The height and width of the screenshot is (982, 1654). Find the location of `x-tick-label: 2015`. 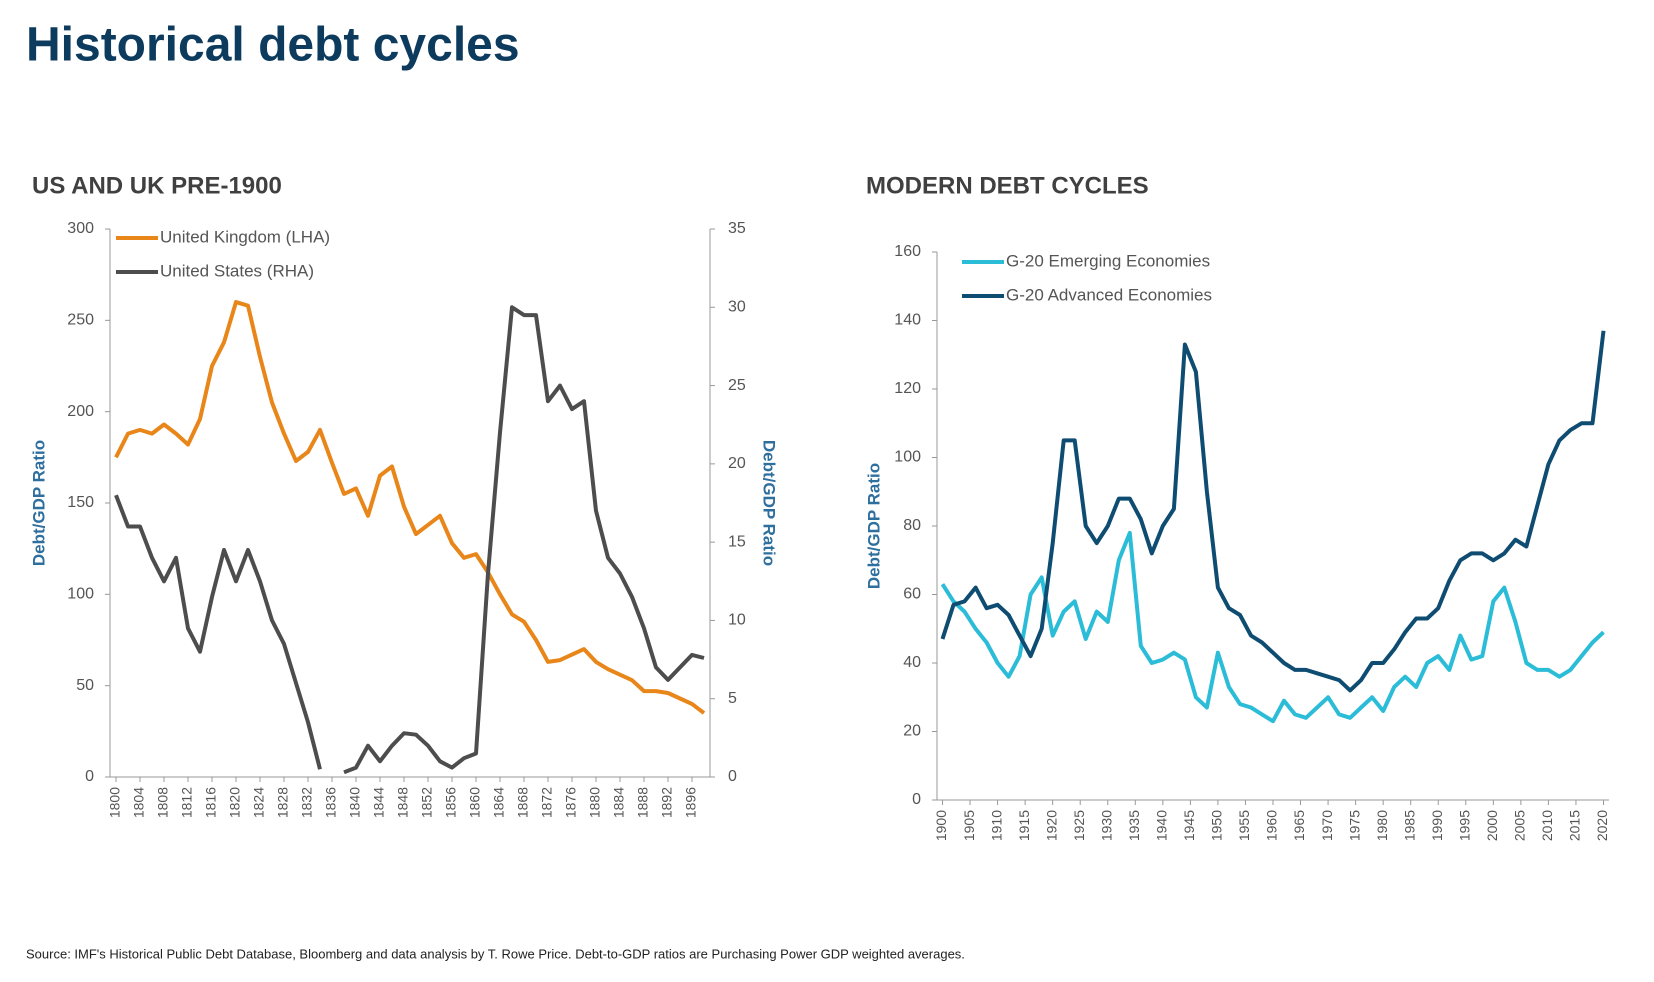

x-tick-label: 2015 is located at coordinates (1575, 825).